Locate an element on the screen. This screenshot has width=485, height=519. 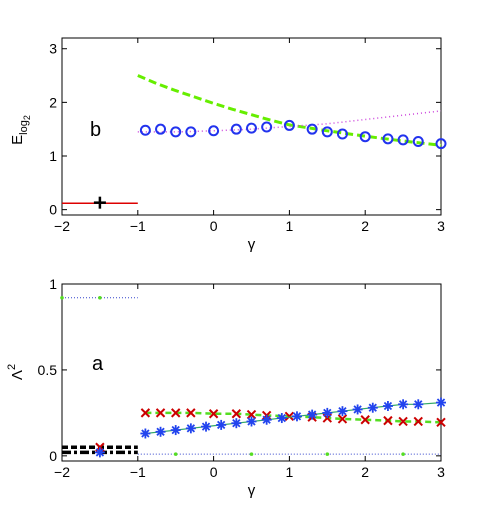
panel-letter: b is located at coordinates (95, 130).